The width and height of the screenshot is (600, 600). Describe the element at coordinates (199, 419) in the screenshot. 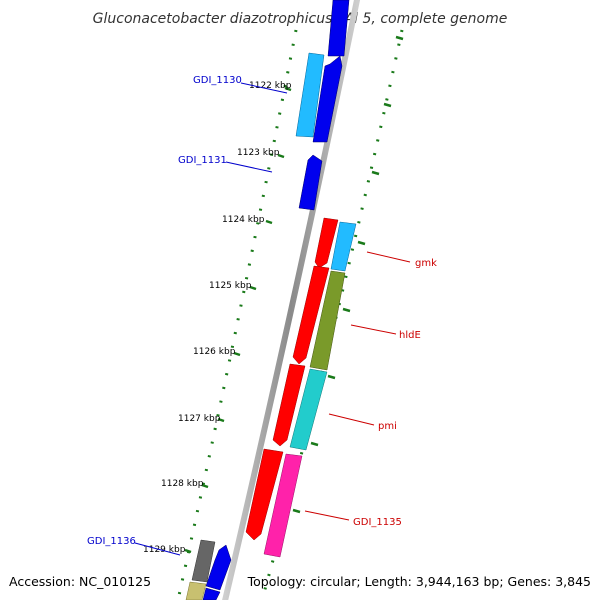

I see `kbp-label: 1127 kbp` at that location.